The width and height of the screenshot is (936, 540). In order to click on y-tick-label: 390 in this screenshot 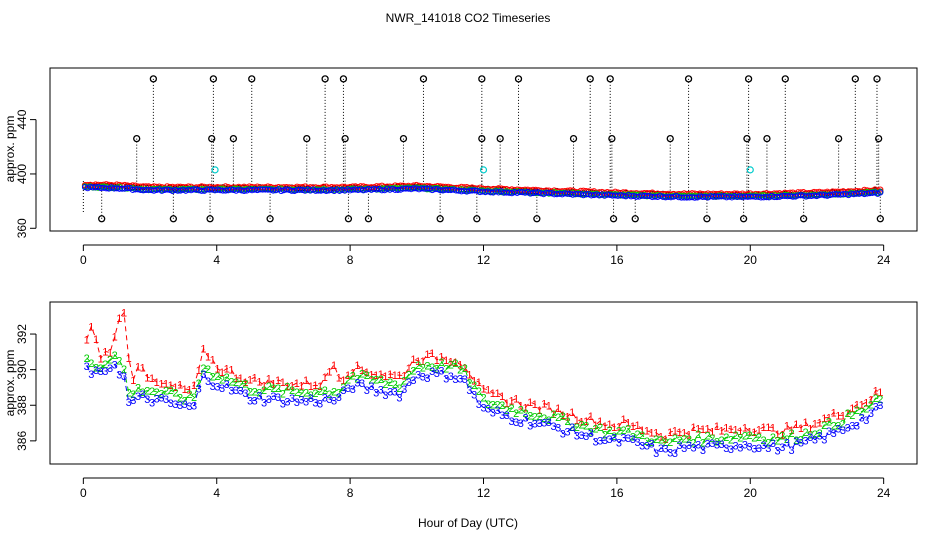, I will do `click(22, 369)`.